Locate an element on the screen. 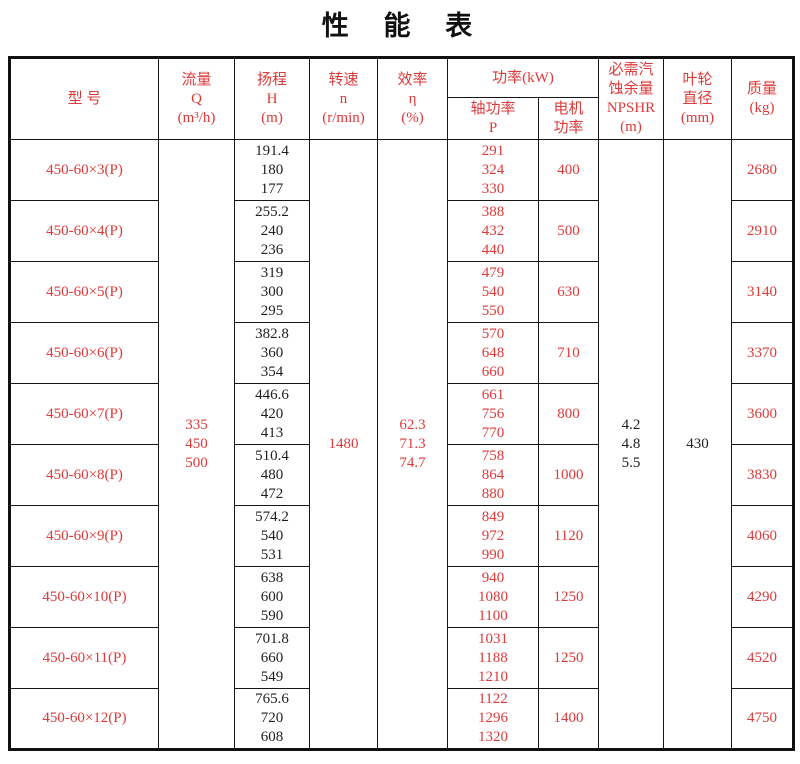  speed-value-cell: 1480 is located at coordinates (343, 444).